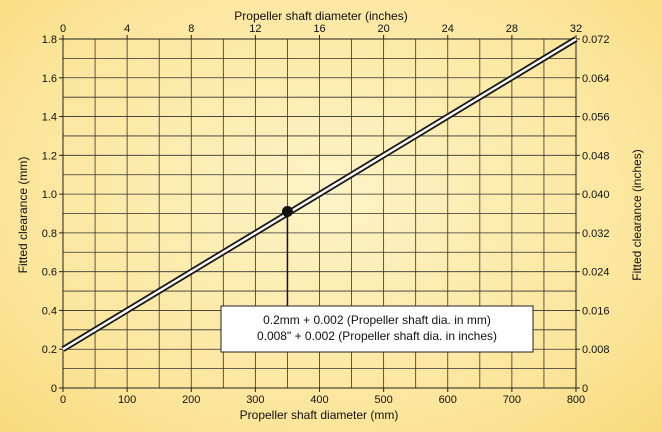 This screenshot has height=432, width=662. I want to click on x-tick-label: 800, so click(576, 400).